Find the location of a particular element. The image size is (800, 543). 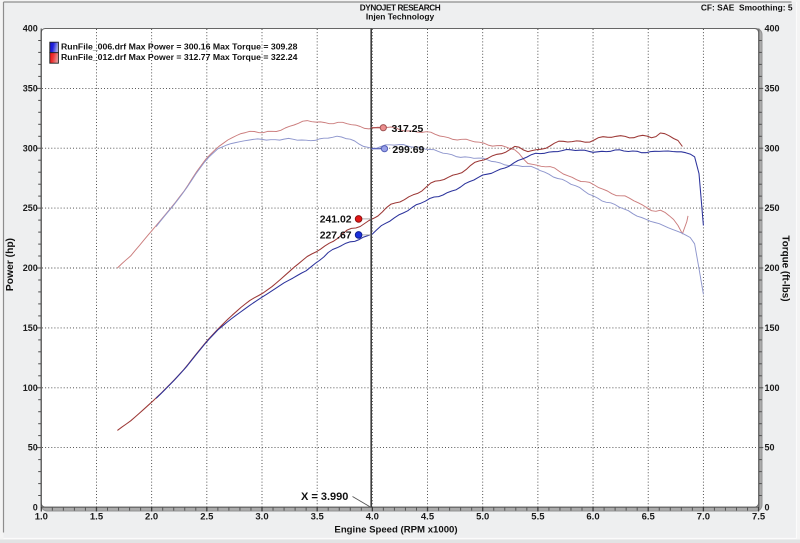

svg-text: 2.5 is located at coordinates (207, 517).